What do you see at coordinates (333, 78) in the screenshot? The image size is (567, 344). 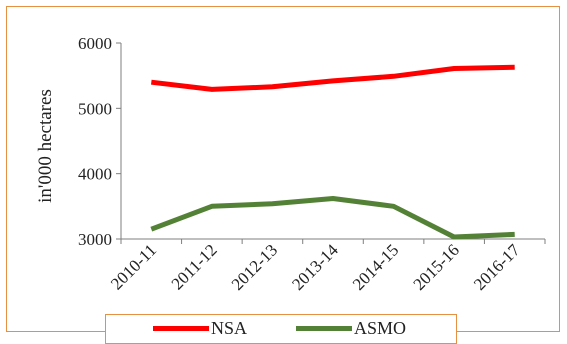 I see `series-line-nsa` at bounding box center [333, 78].